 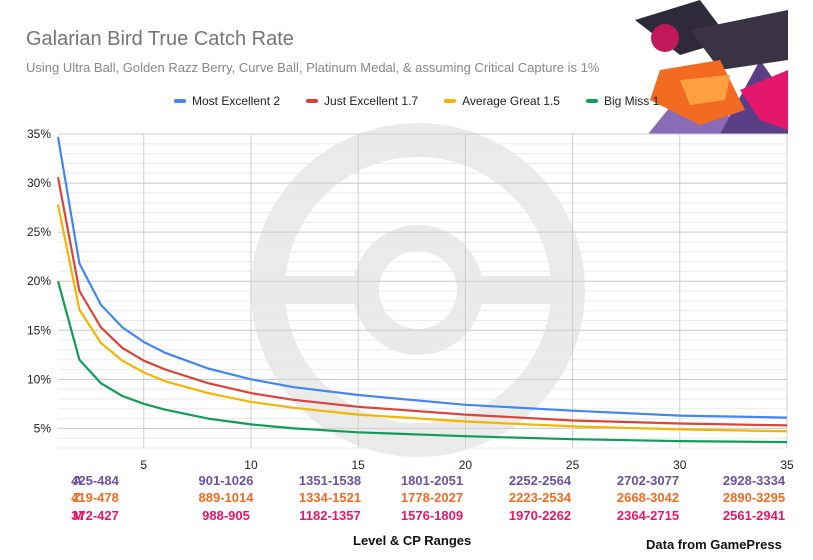 I want to click on cp-range-label: 2668-3042, so click(x=648, y=497).